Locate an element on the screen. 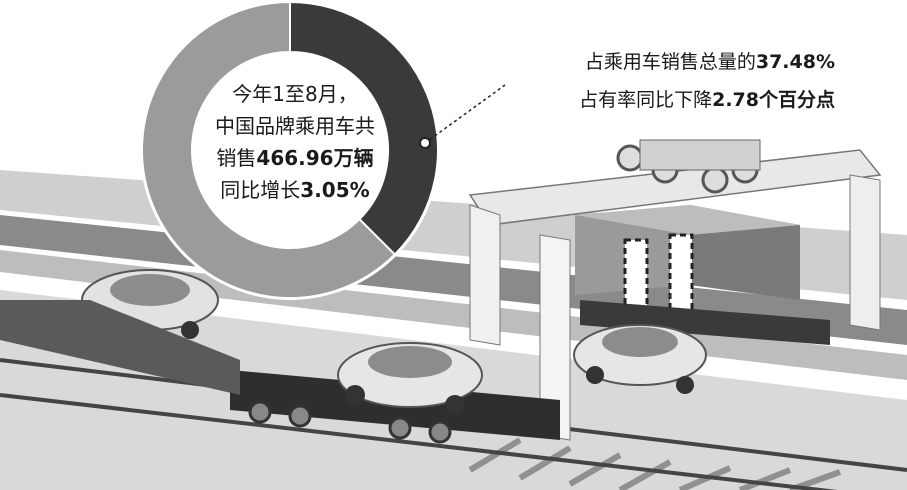 Image resolution: width=907 pixels, height=490 pixels. callout-share-label: 占乘用车销售总量的 is located at coordinates (670, 62).